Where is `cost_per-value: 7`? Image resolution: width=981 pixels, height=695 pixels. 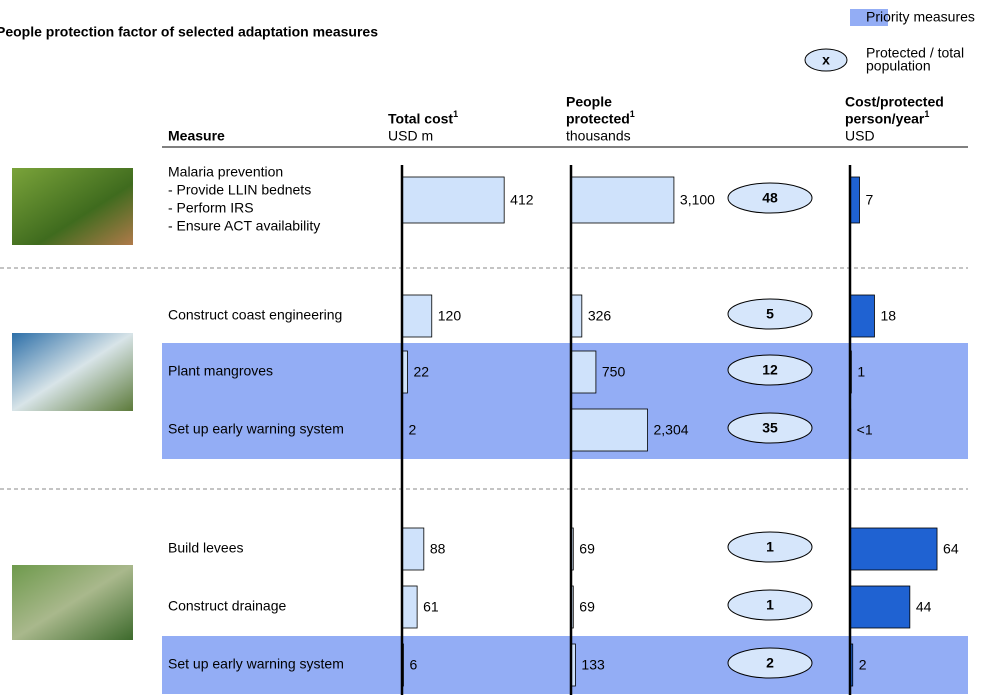
cost_per-value: 7 is located at coordinates (870, 200).